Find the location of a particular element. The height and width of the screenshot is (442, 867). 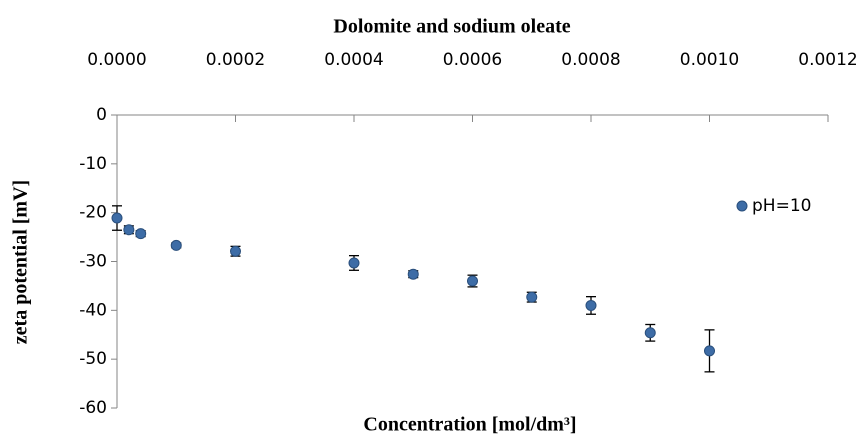

x-tick-label: 0.0006 is located at coordinates (472, 60).